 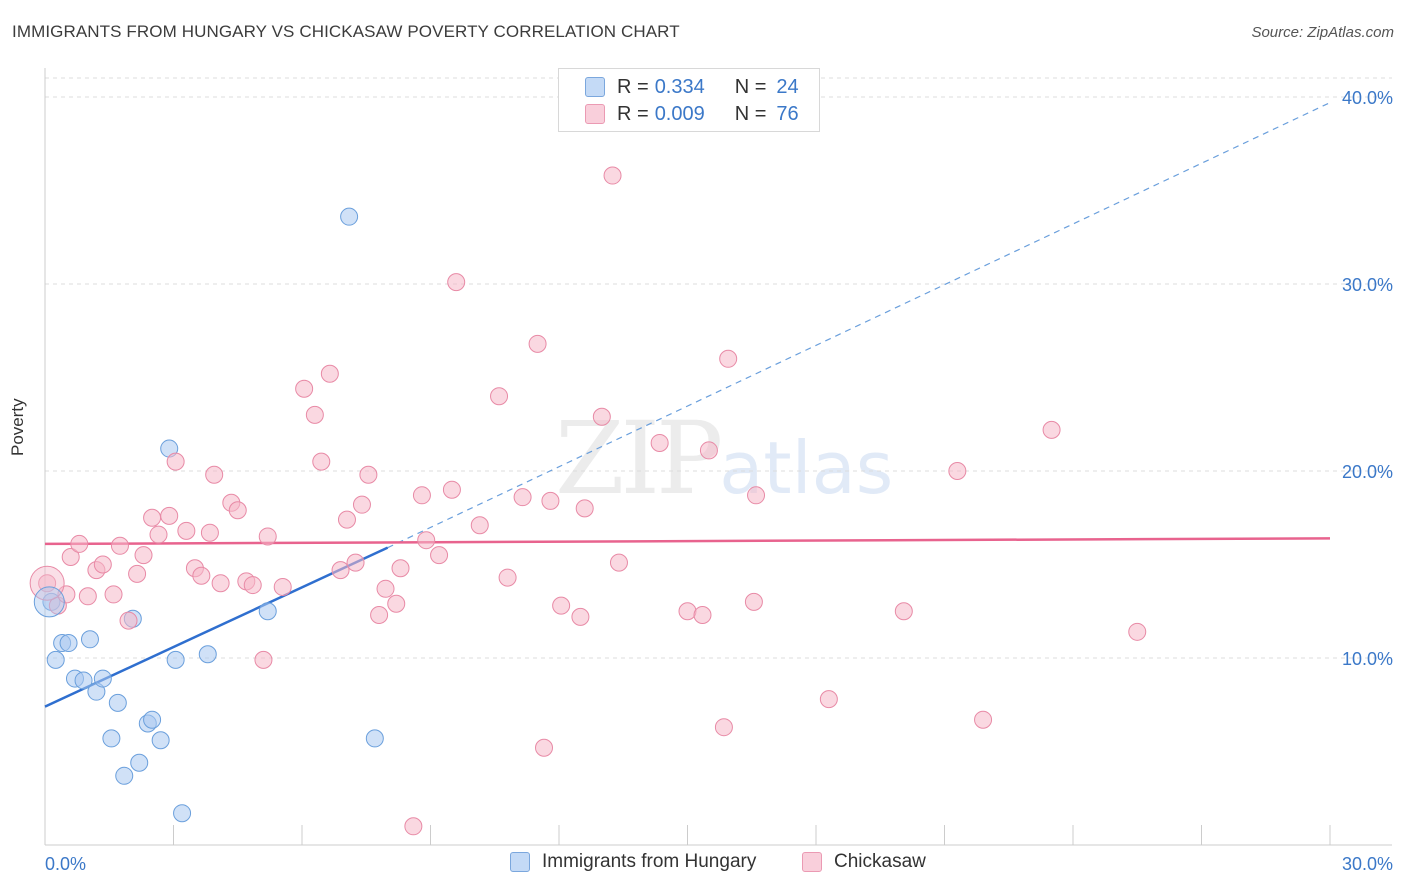 I want to click on legend-swatch-hungary, so click(x=595, y=87).